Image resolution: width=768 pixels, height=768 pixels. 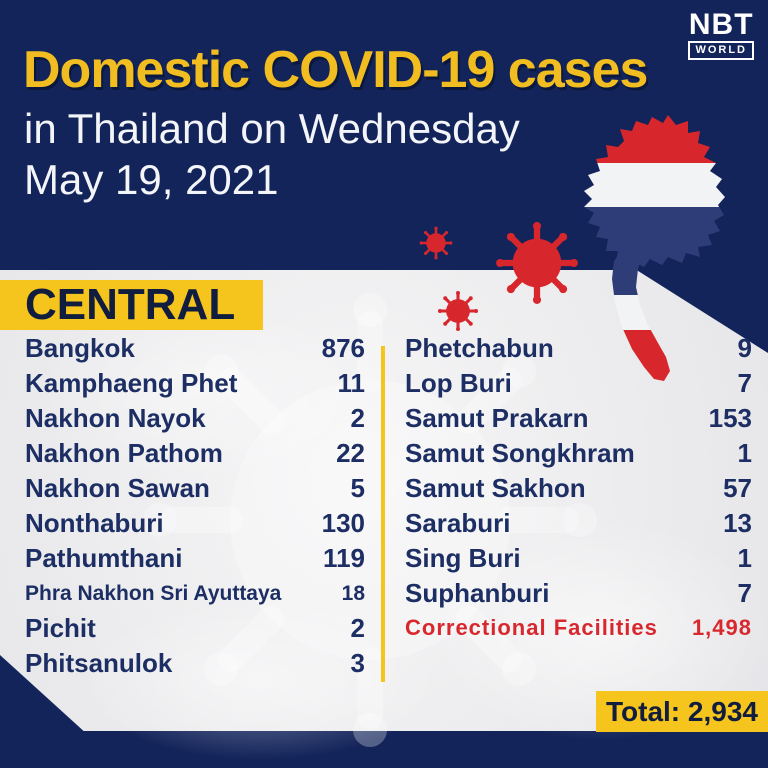 What do you see at coordinates (195, 628) in the screenshot?
I see `province-row: Pichit 2` at bounding box center [195, 628].